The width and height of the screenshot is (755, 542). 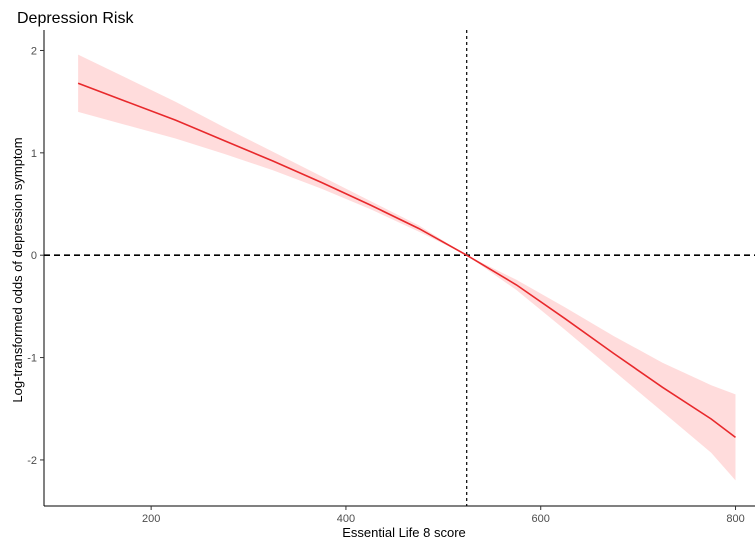 What do you see at coordinates (735, 519) in the screenshot?
I see `x-tick-label: 800` at bounding box center [735, 519].